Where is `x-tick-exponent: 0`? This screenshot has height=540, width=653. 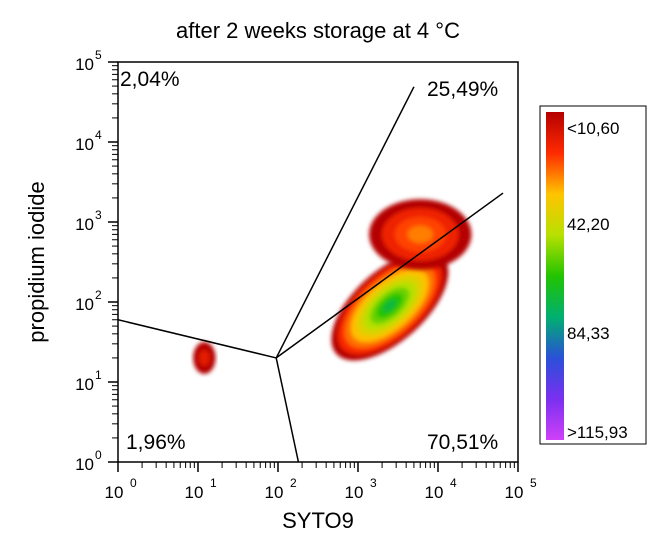 x-tick-exponent: 0 is located at coordinates (133, 483).